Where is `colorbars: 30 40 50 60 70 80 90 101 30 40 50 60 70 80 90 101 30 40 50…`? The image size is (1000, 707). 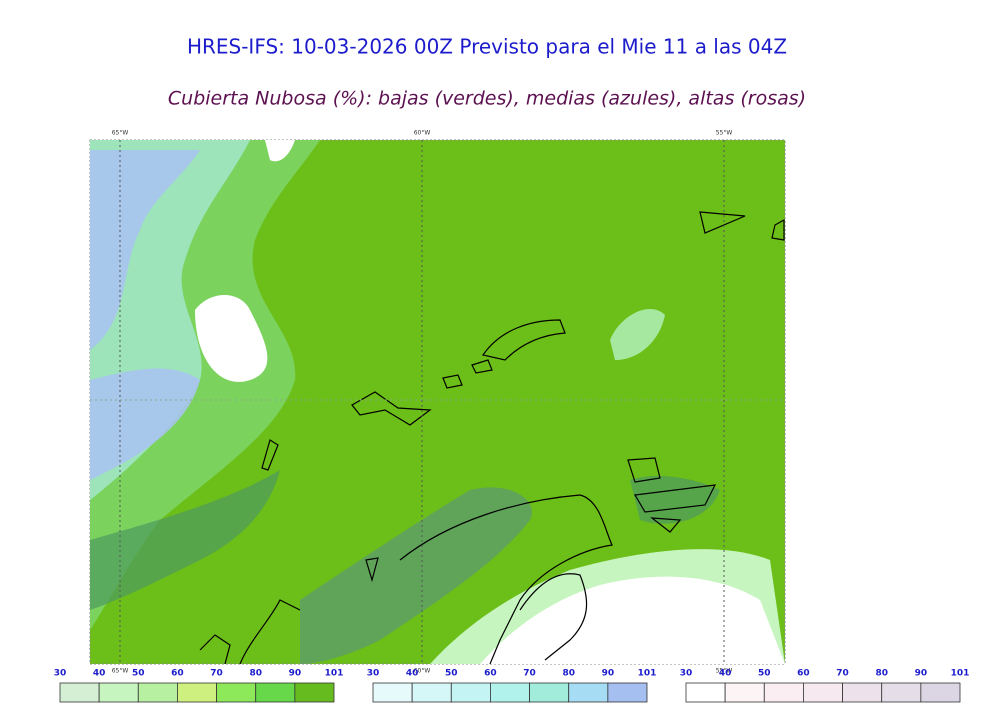 colorbars: 30 40 50 60 70 80 90 101 30 40 50 60 70 80 90 101 30 40 50… is located at coordinates (512, 686).